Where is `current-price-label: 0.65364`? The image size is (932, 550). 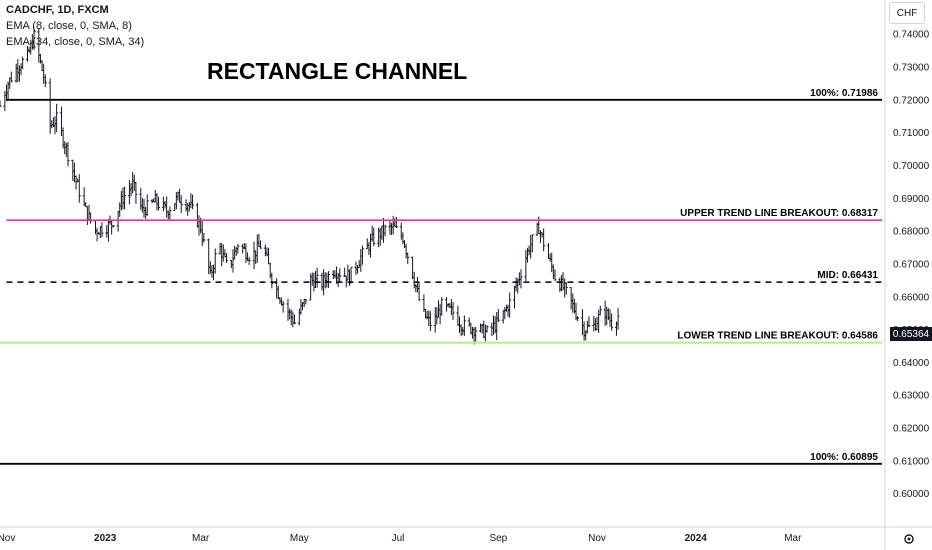
current-price-label: 0.65364 is located at coordinates (911, 334).